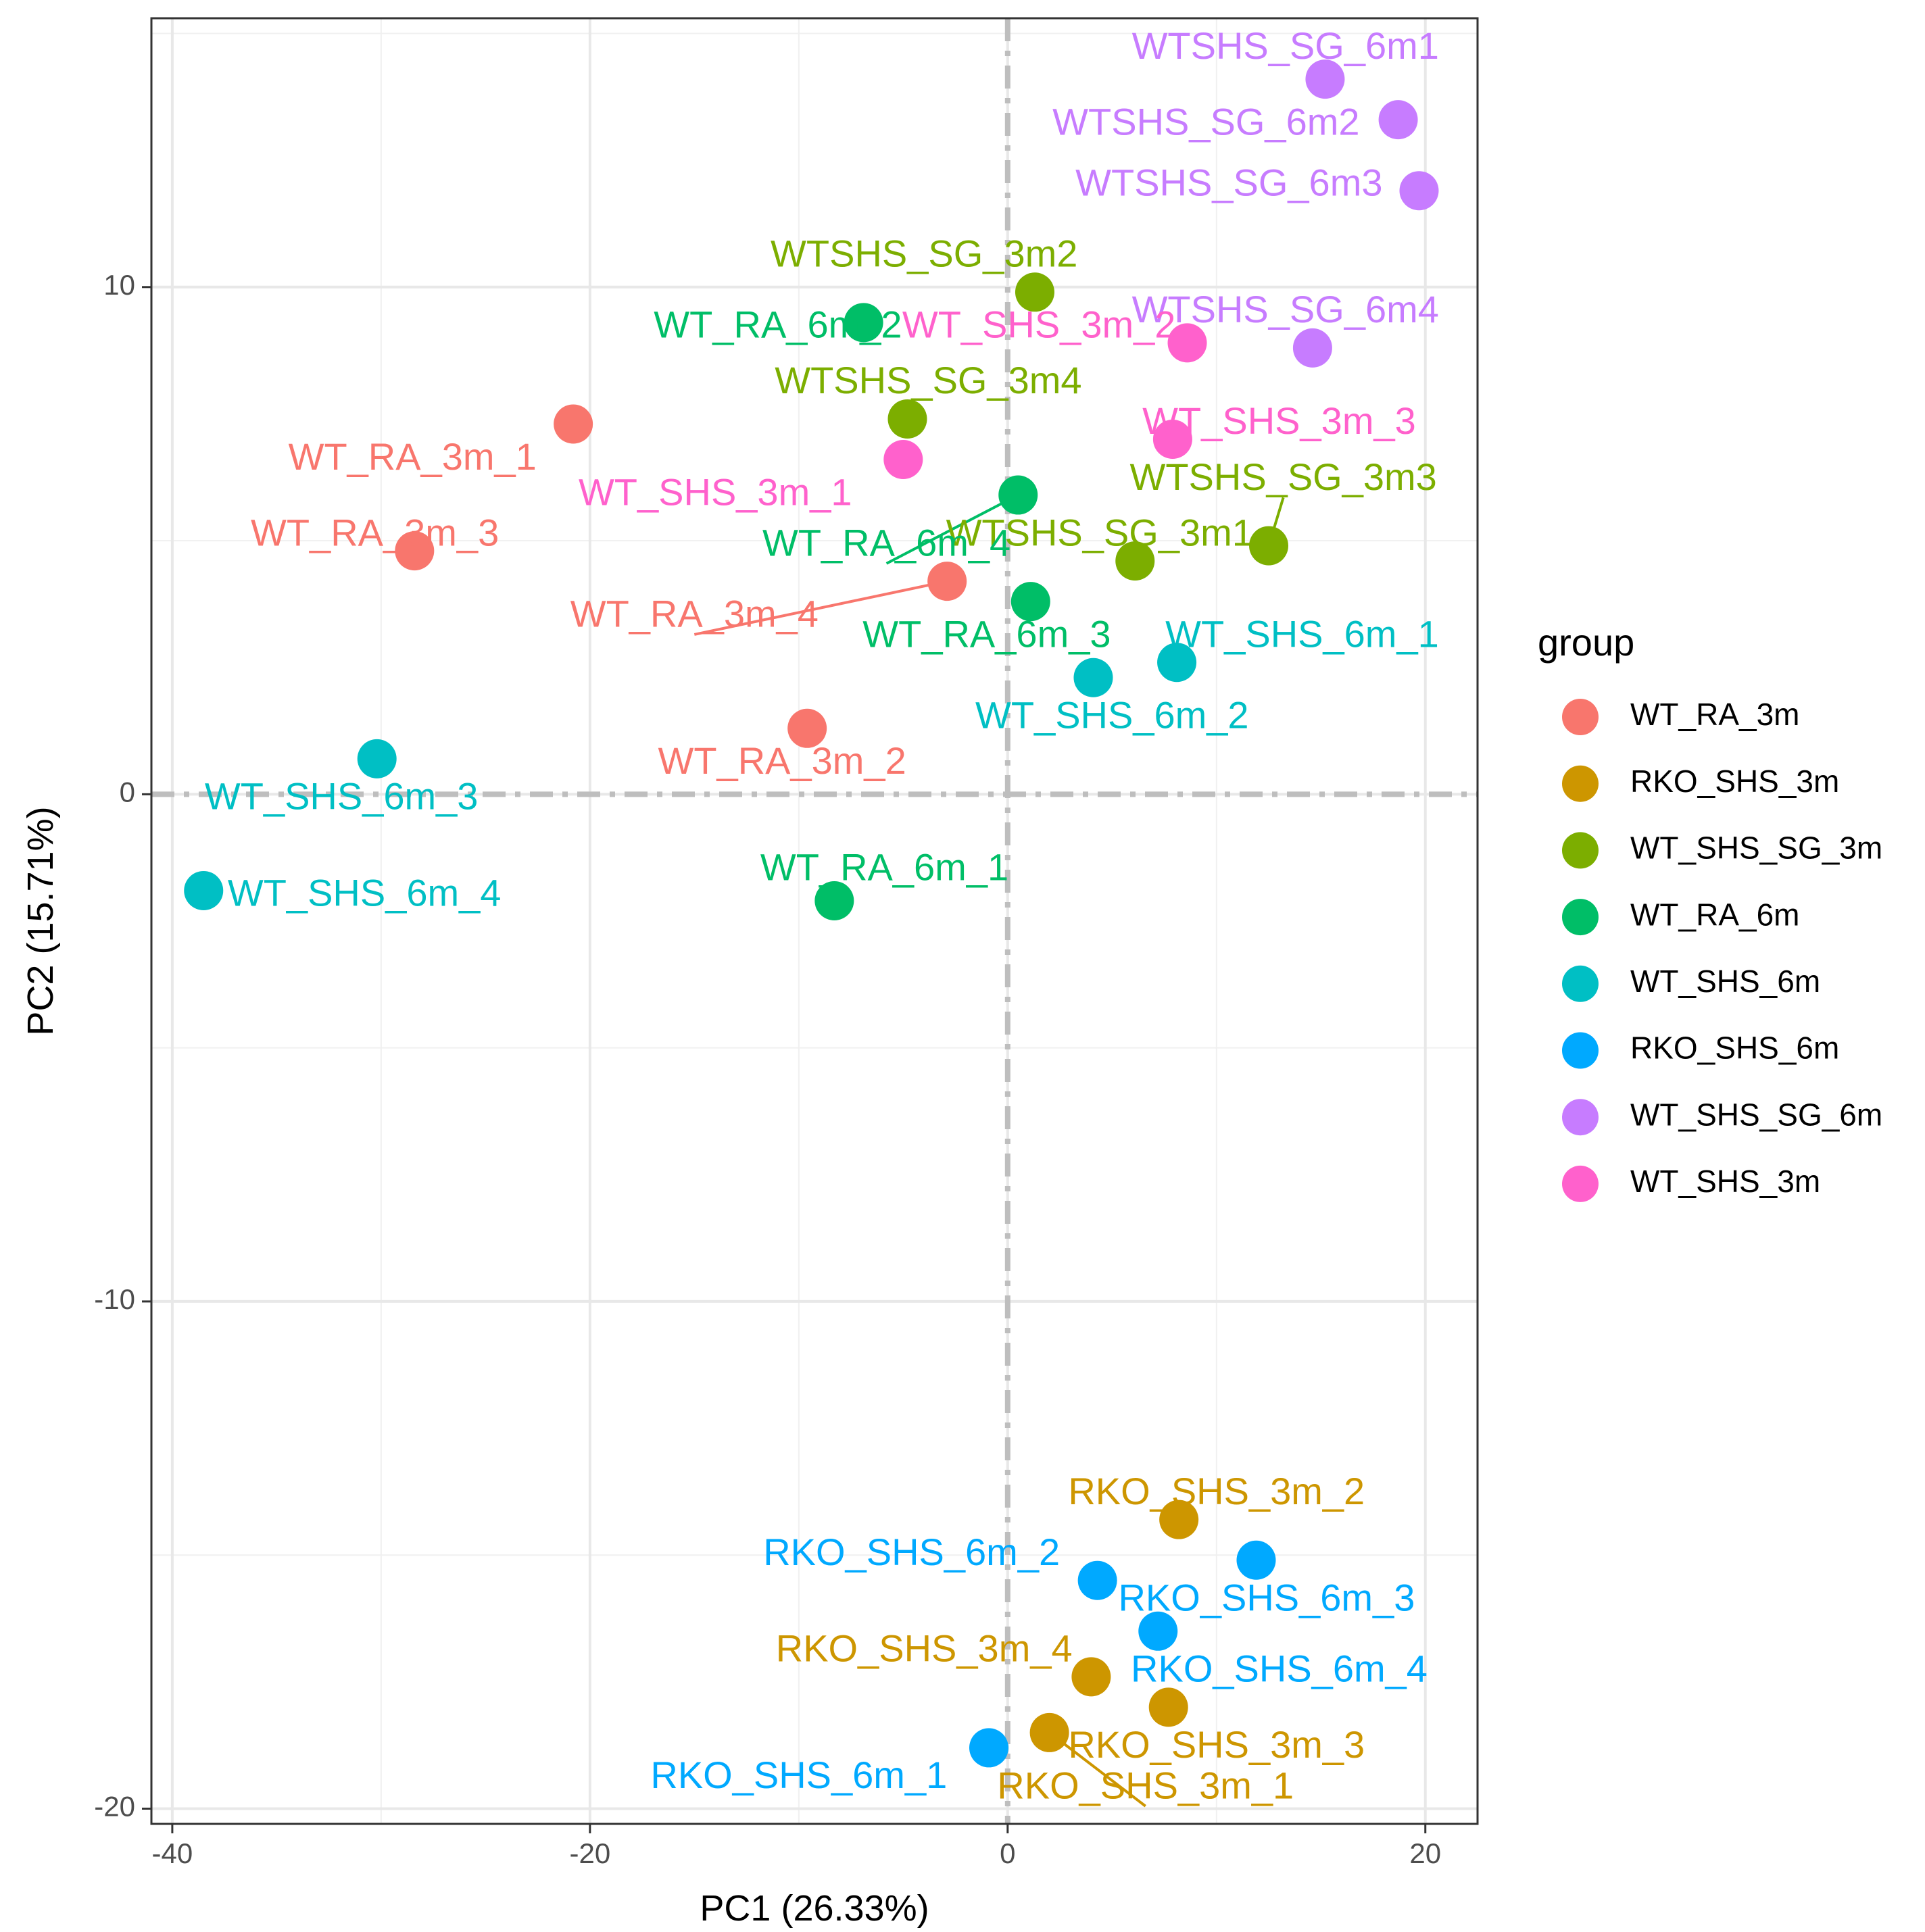 The width and height of the screenshot is (1925, 1932). Describe the element at coordinates (1228, 182) in the screenshot. I see `point-label: WTSHS_SG_6m3` at that location.